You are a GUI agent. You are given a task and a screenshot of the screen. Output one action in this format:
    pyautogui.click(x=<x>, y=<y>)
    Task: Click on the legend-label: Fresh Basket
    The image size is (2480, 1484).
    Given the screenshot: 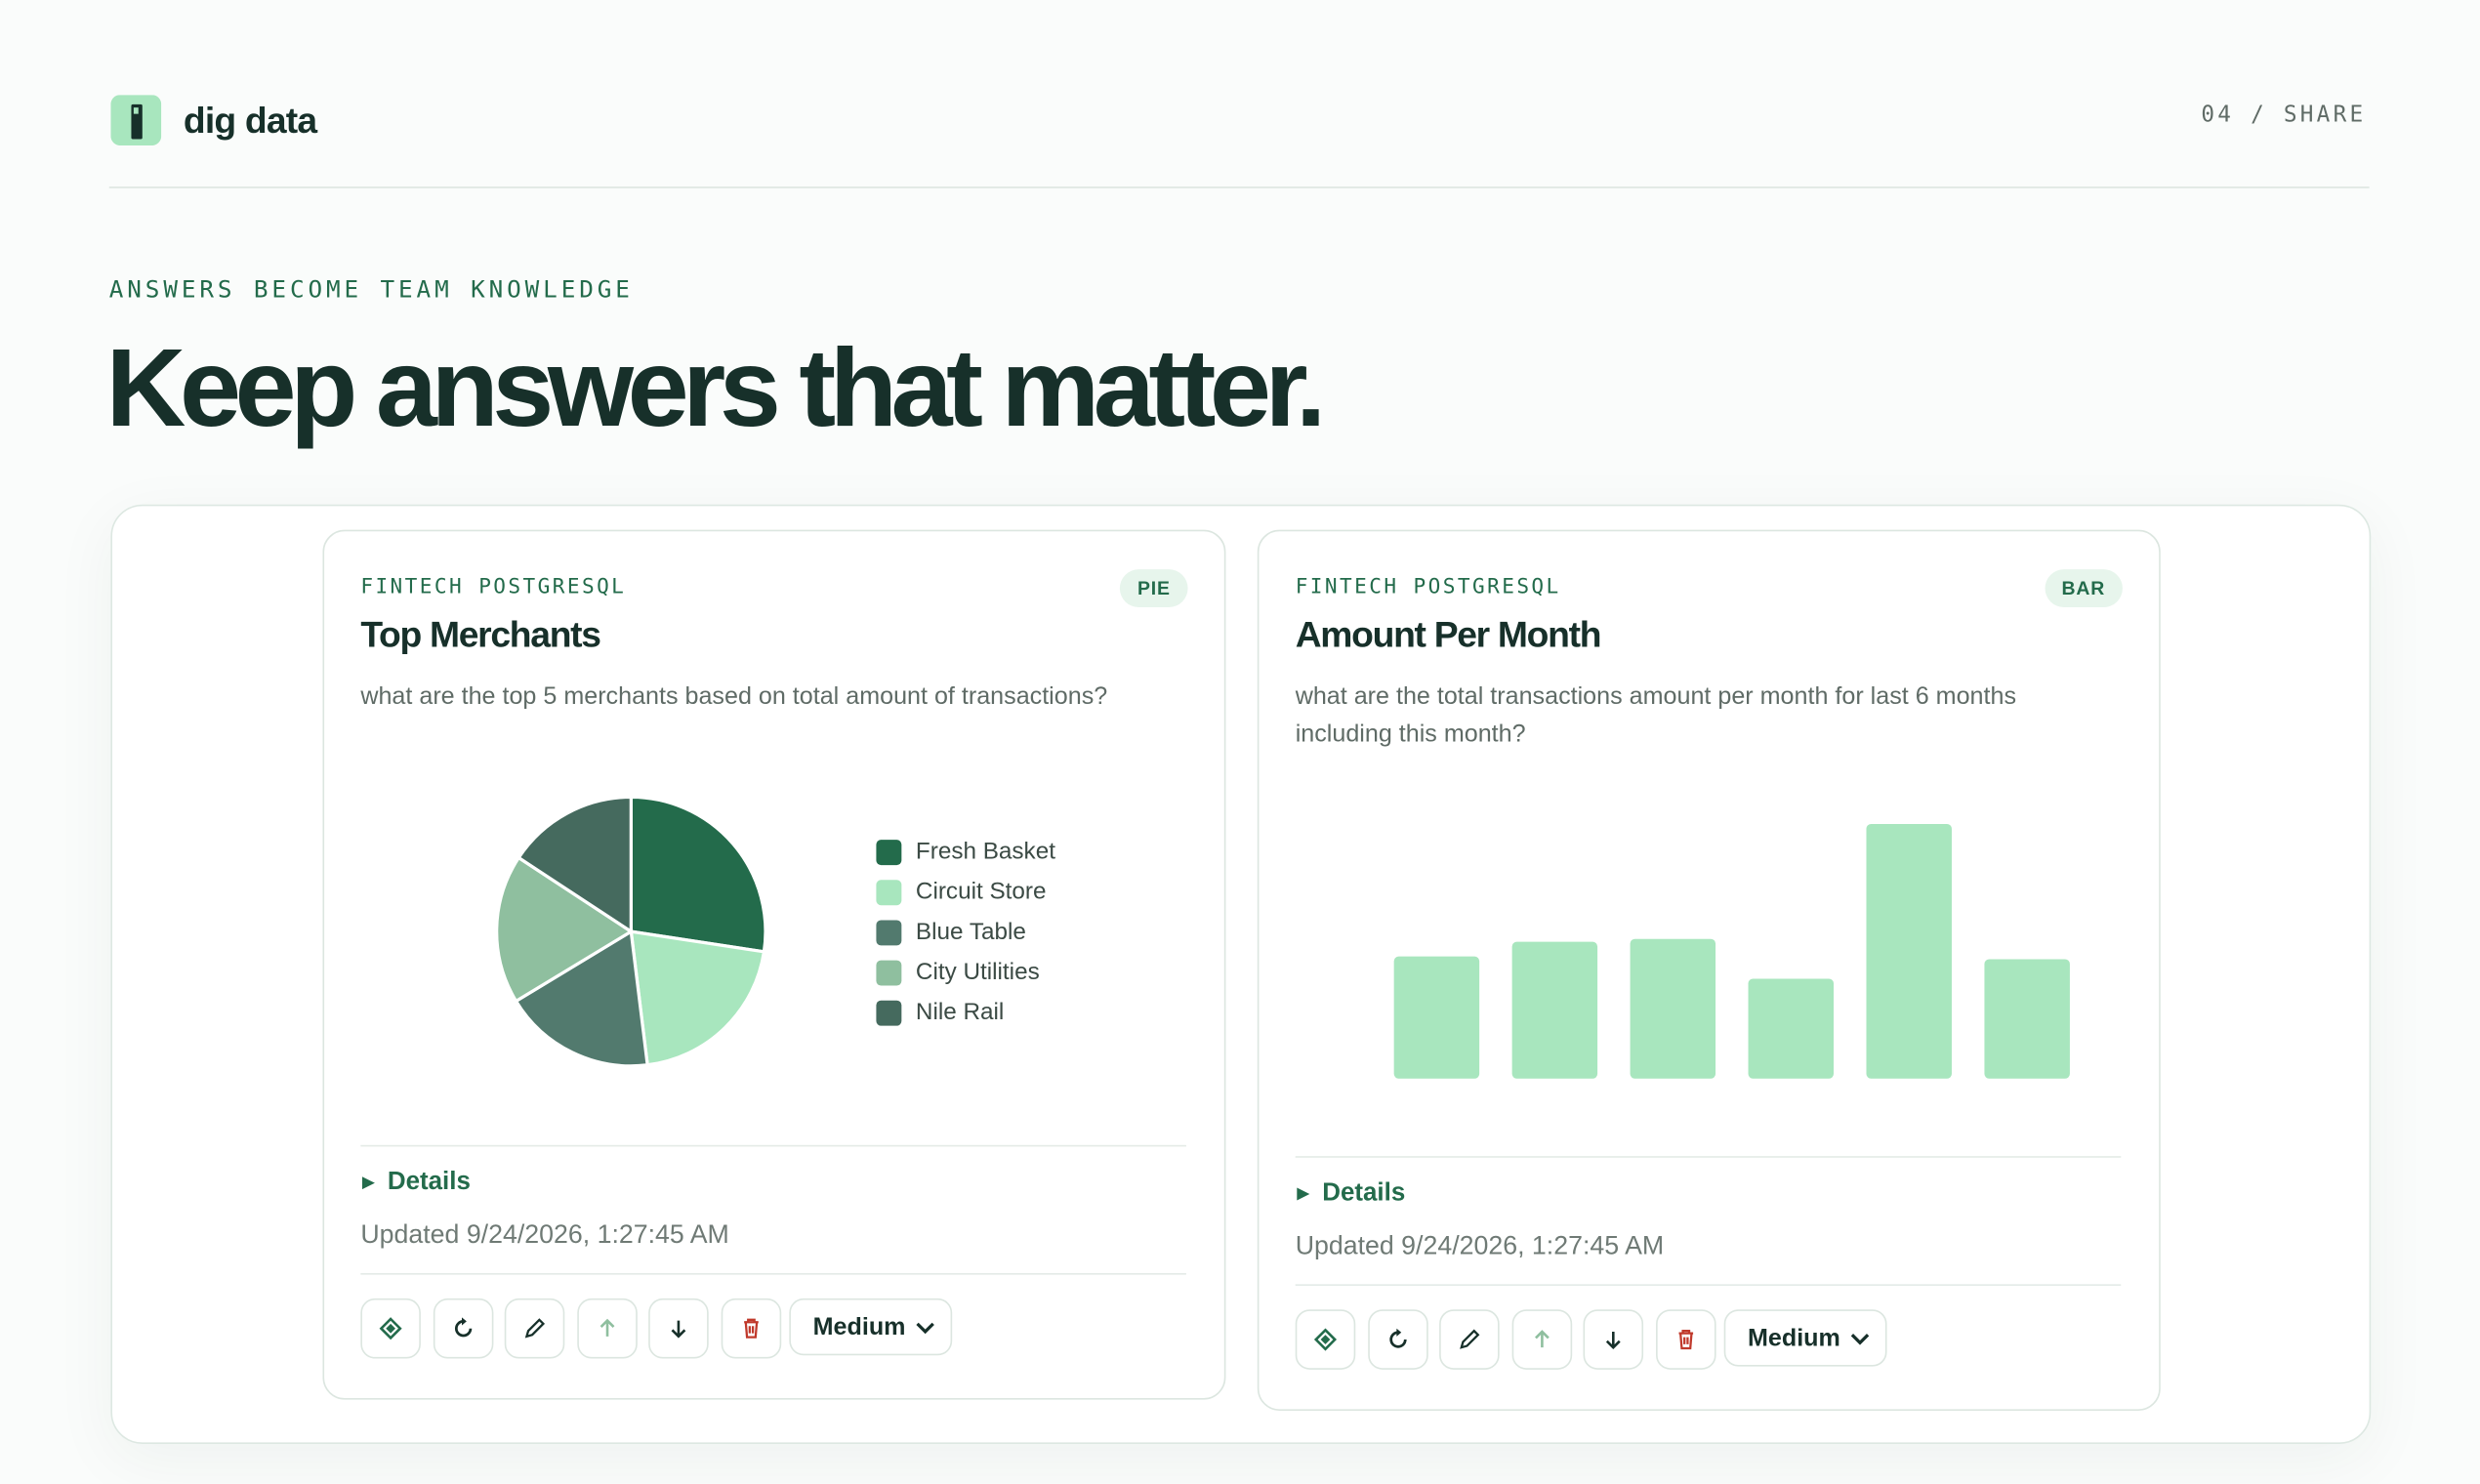 What is the action you would take?
    pyautogui.click(x=986, y=852)
    